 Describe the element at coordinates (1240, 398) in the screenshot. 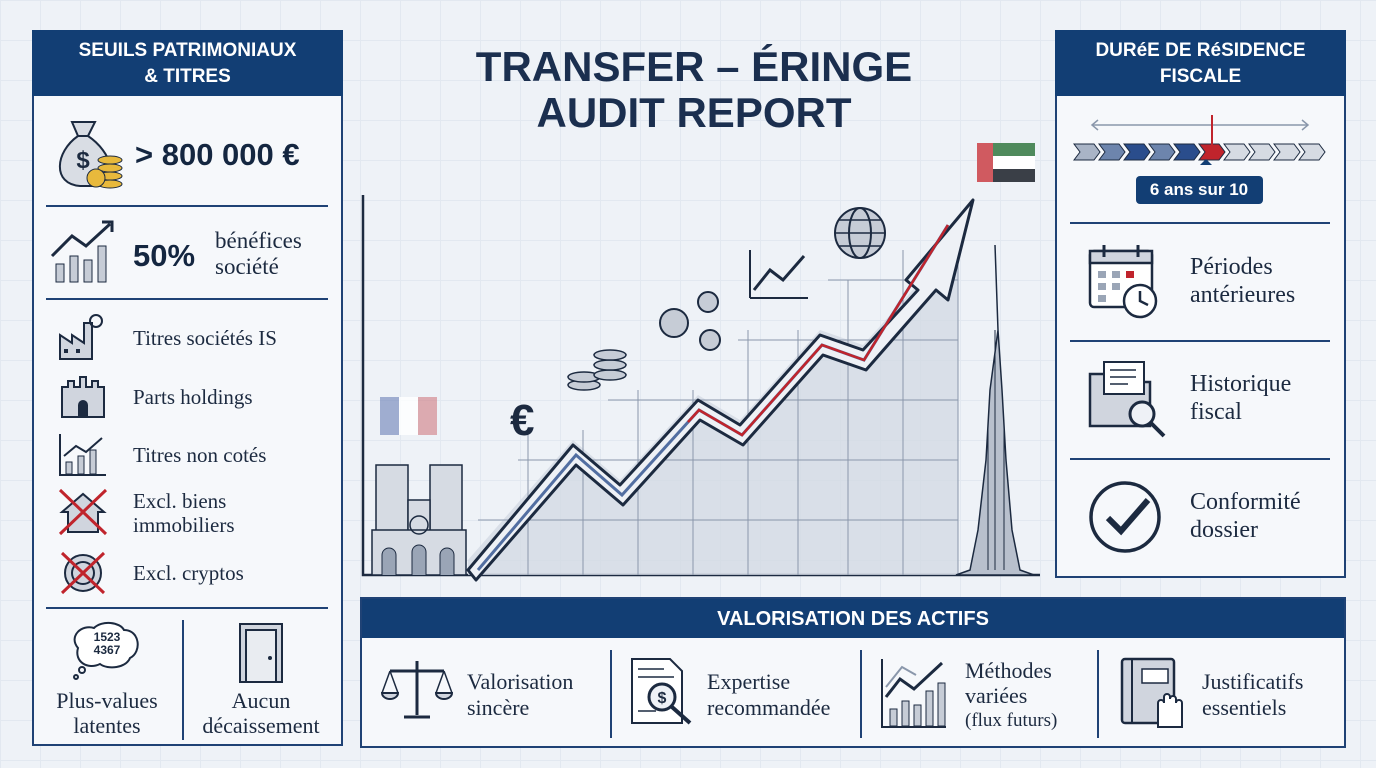

I see `right-item-text: Historique fiscal` at that location.